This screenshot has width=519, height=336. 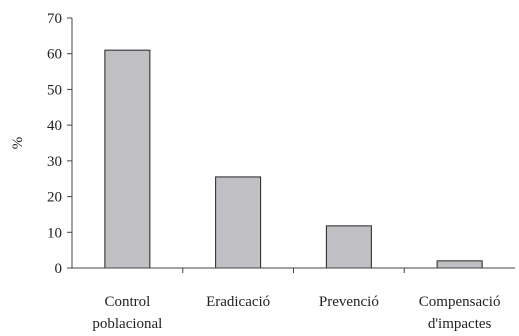 I want to click on y-tick-label: 20, so click(x=54, y=198).